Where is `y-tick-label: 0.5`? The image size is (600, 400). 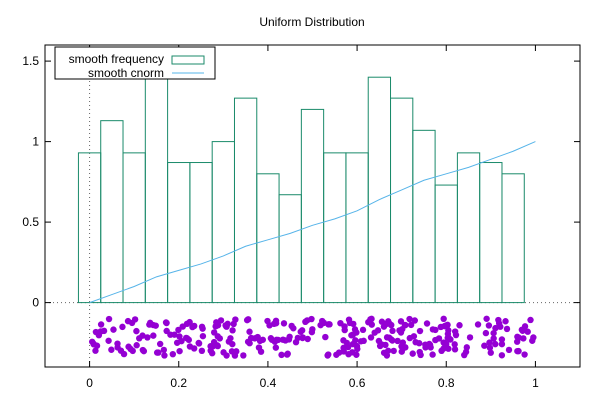 y-tick-label: 0.5 is located at coordinates (30, 222).